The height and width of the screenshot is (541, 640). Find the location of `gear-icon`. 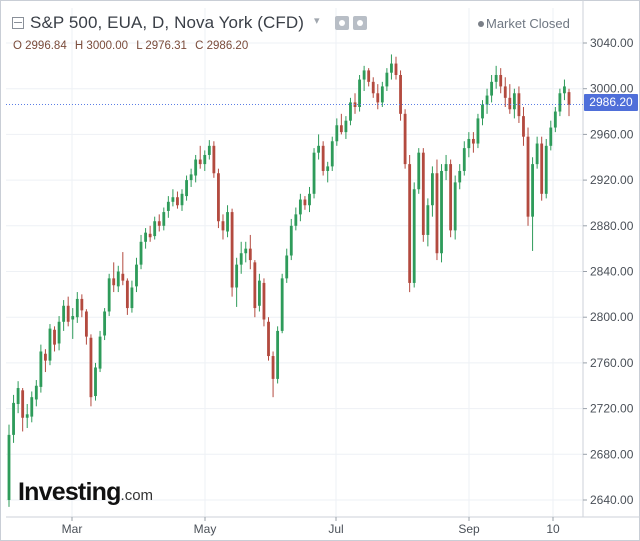

gear-icon is located at coordinates (360, 23).